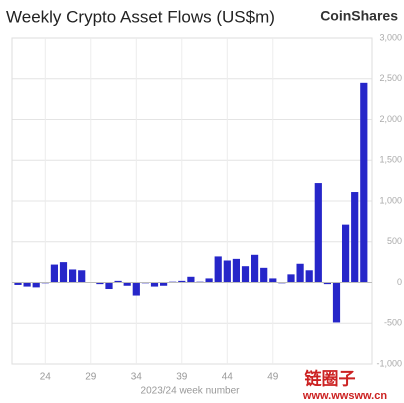 This screenshot has height=403, width=404. I want to click on y-tick-label: 1,500, so click(390, 160).